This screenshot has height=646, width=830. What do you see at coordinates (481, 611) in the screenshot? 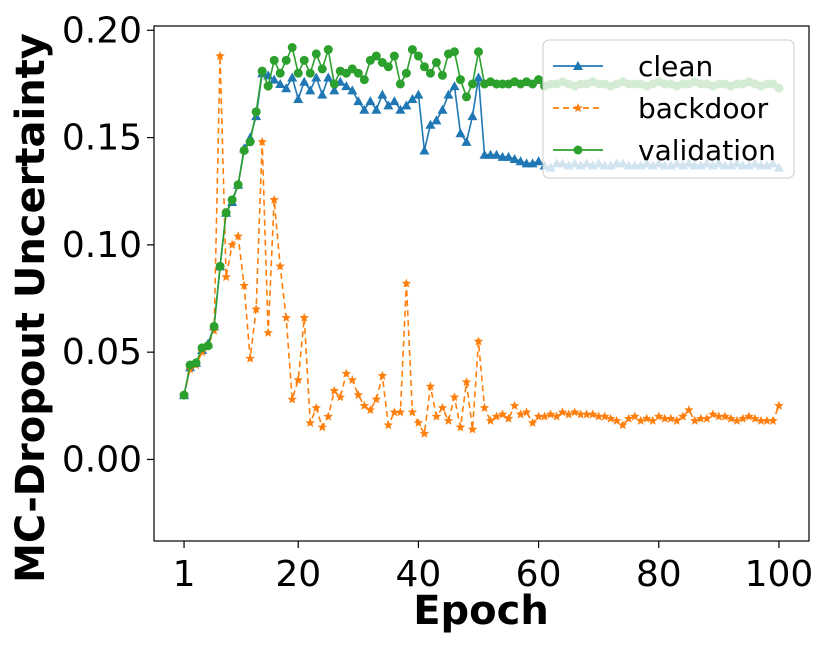
I see `x-axis-title: Epoch` at bounding box center [481, 611].